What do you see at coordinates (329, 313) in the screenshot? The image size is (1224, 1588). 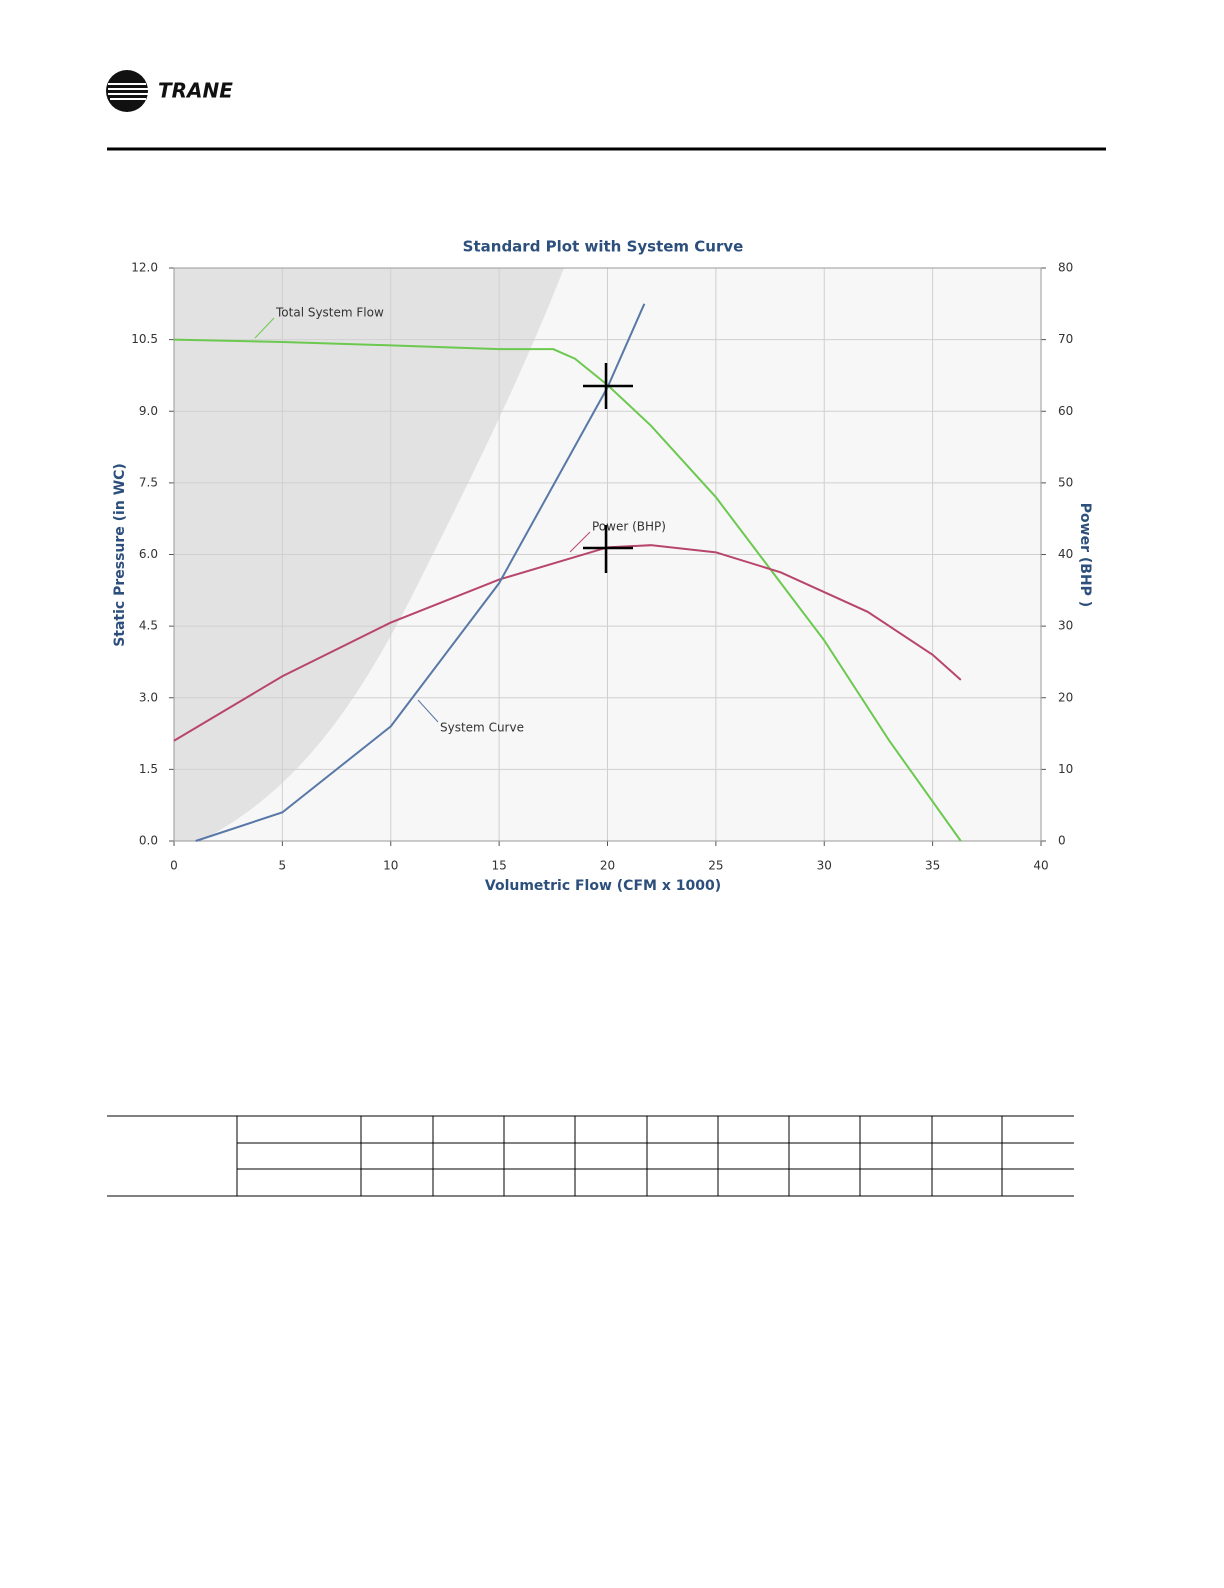 I see `annotation: Total System Flow` at bounding box center [329, 313].